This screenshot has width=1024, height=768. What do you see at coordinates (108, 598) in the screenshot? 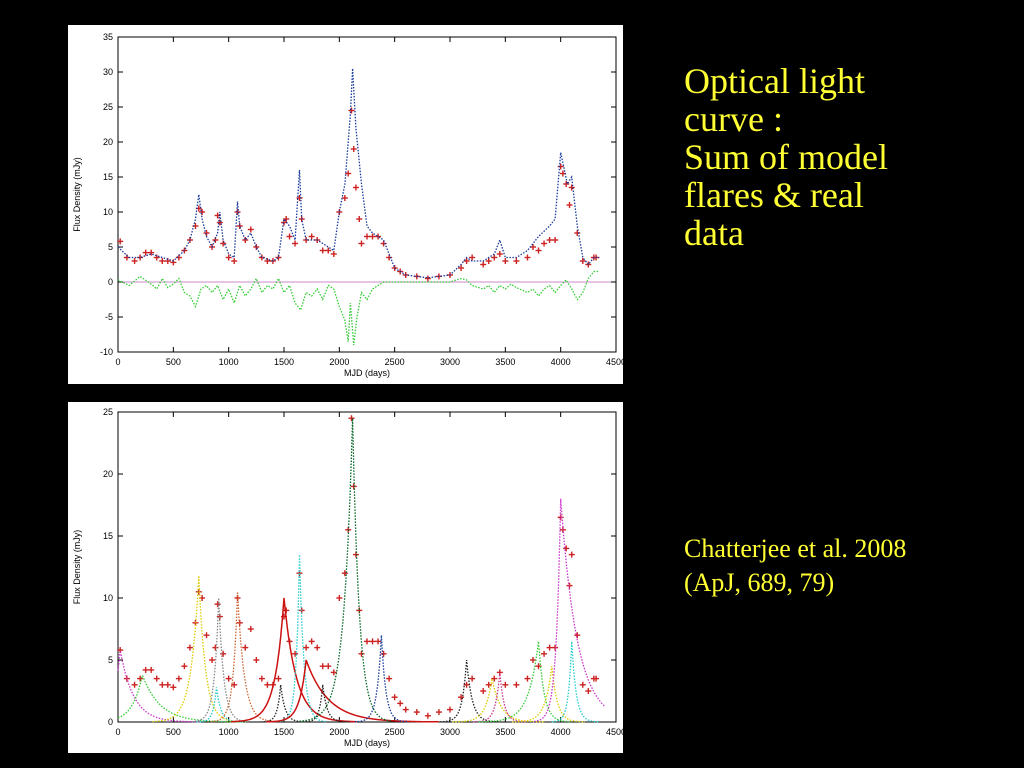
I see `y-tick-label: 10` at bounding box center [108, 598].